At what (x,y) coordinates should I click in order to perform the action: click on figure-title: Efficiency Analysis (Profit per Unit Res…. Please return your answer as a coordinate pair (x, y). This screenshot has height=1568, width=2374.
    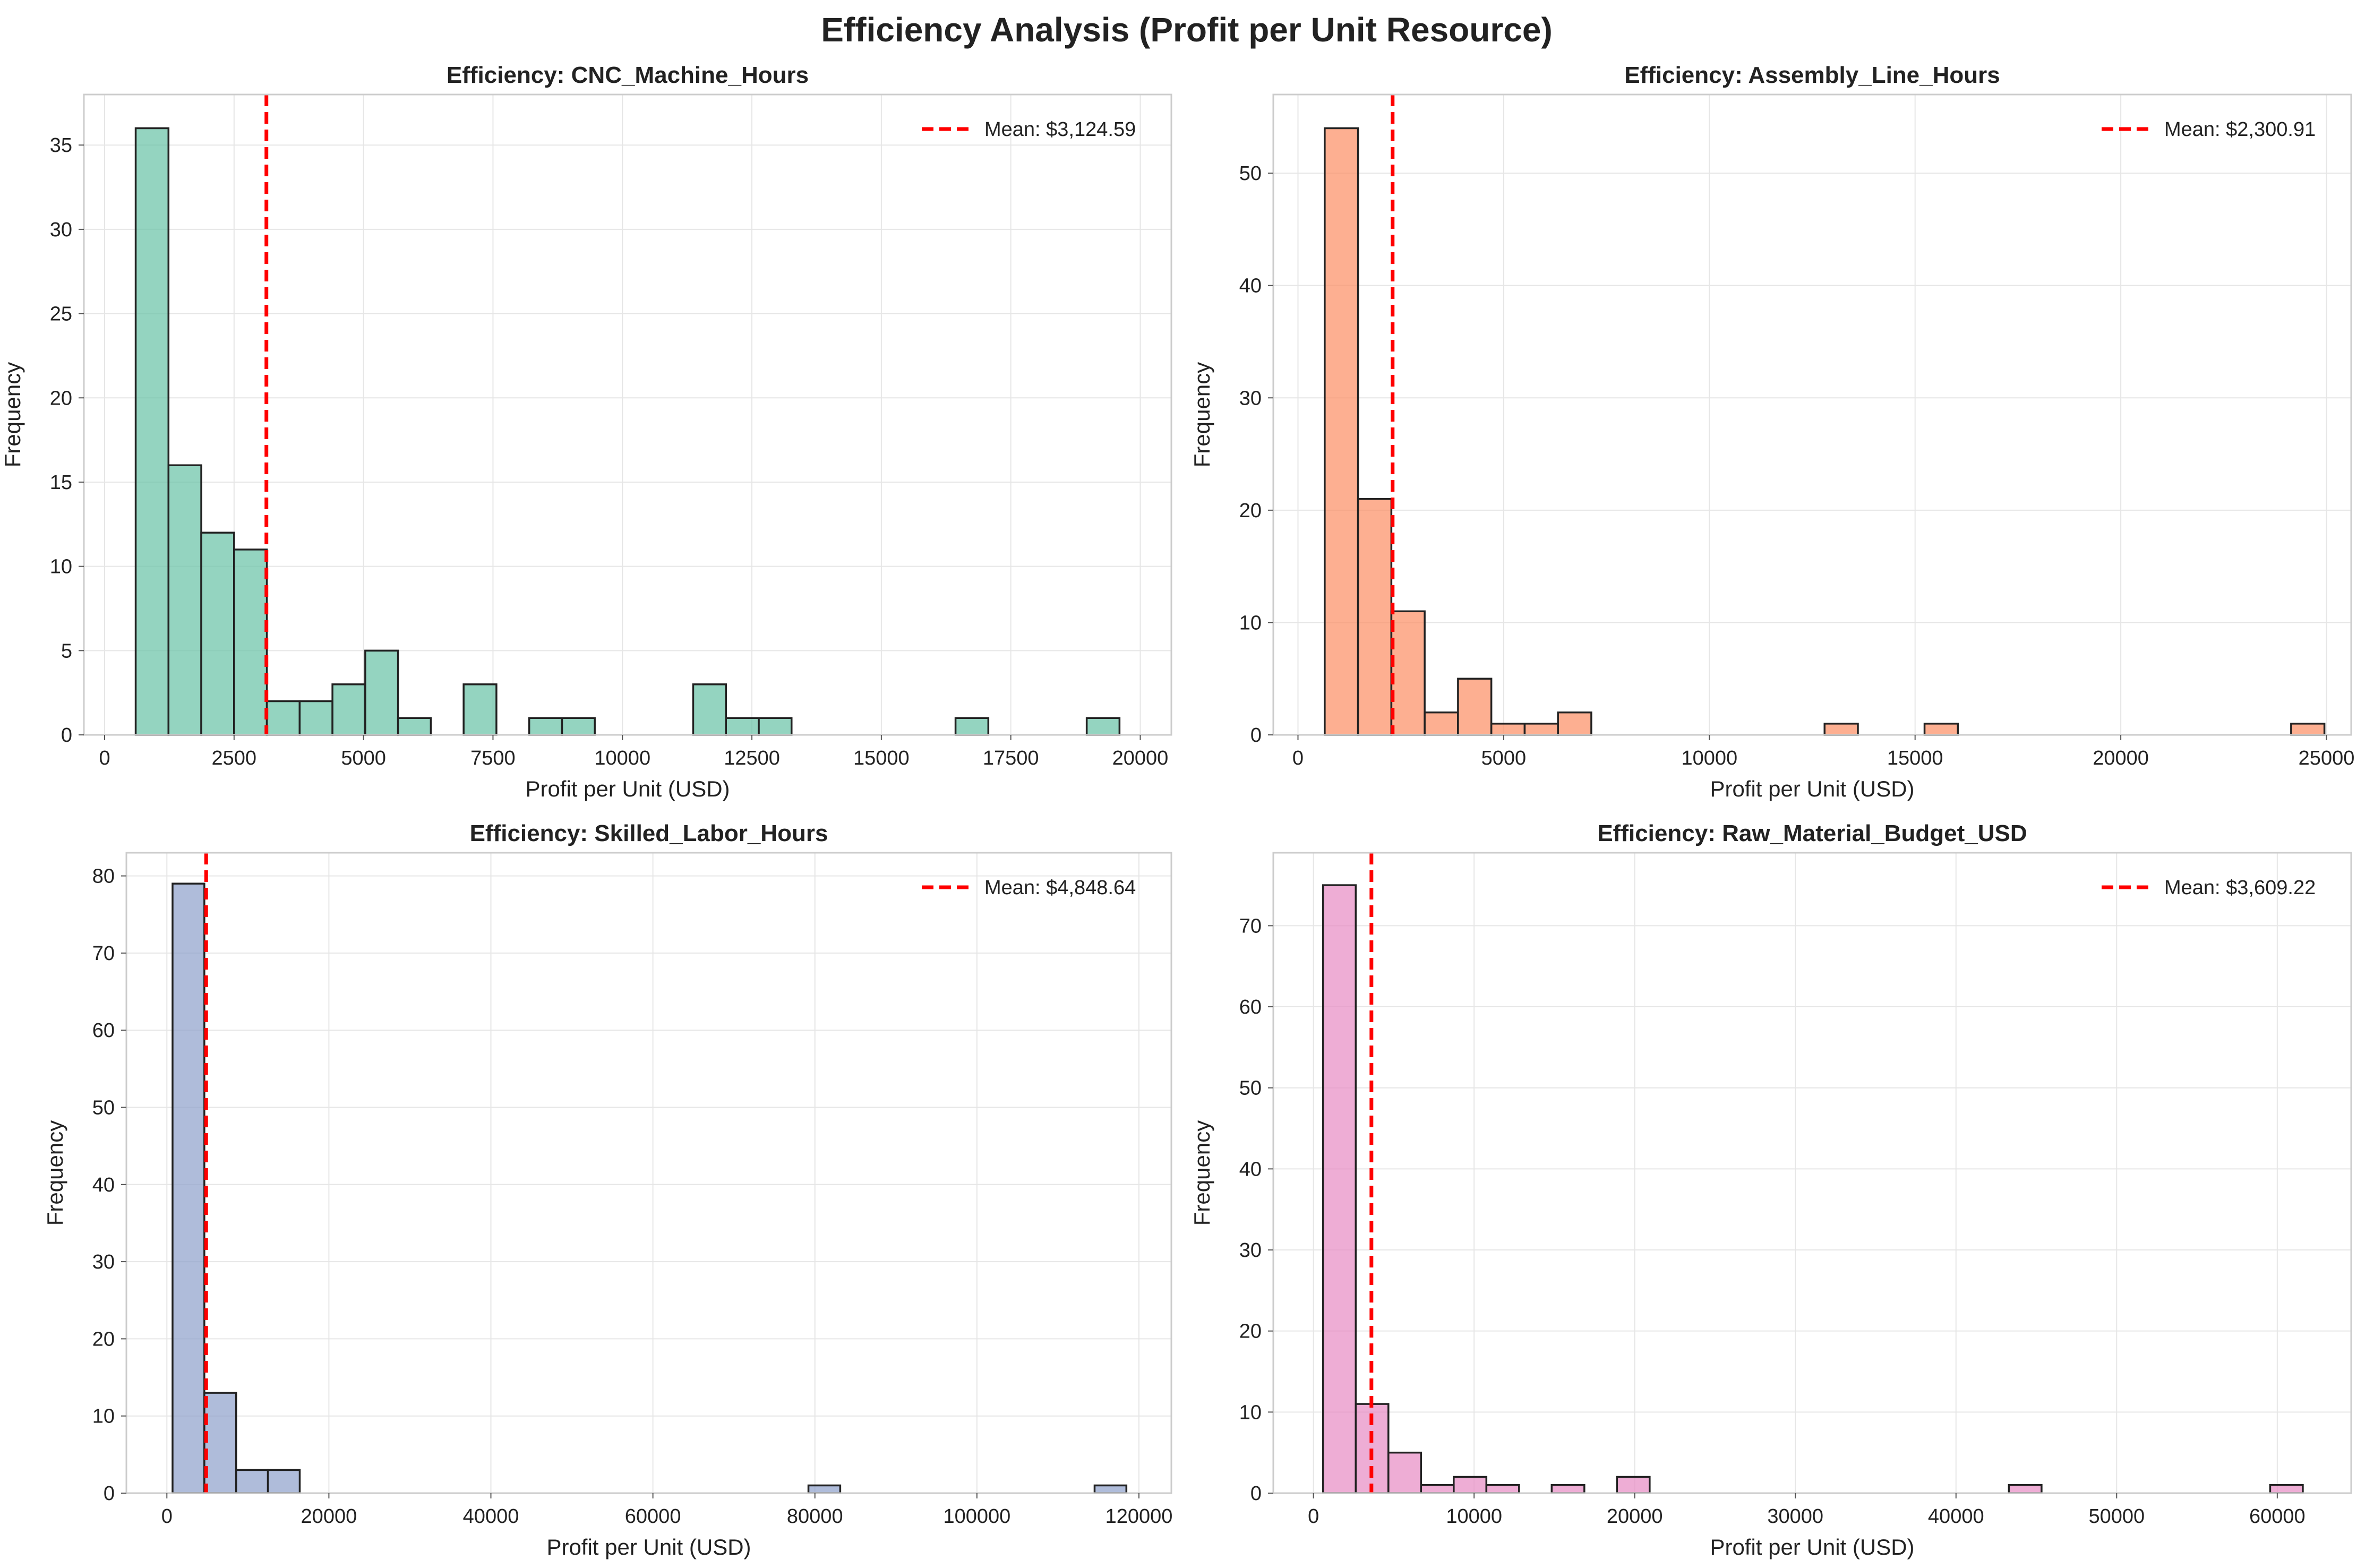
    Looking at the image, I should click on (1187, 30).